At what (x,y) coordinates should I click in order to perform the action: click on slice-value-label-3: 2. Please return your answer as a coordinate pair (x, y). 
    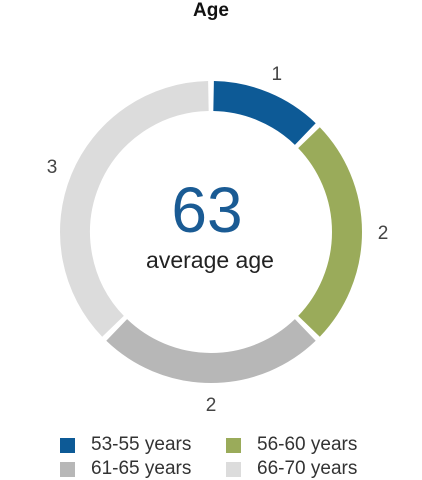
    Looking at the image, I should click on (211, 405).